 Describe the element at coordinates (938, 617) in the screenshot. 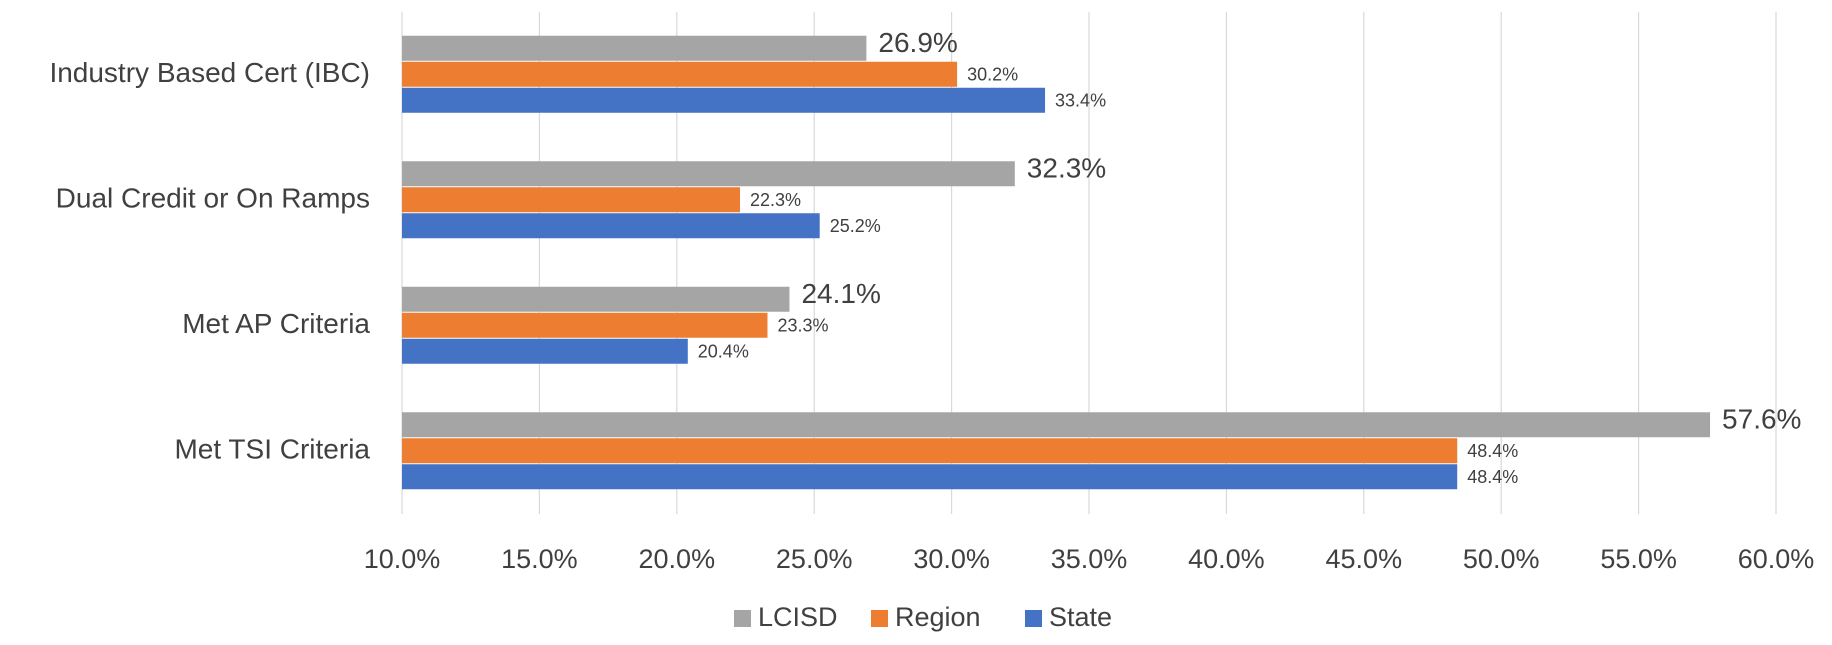

I see `legend-label: Region` at that location.